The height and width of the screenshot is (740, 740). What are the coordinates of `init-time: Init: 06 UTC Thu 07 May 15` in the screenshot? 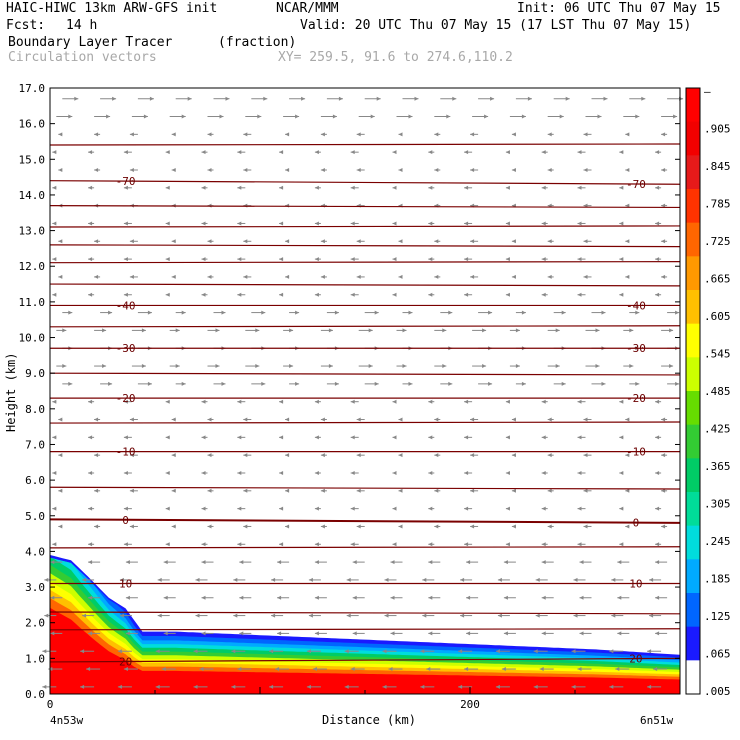 It's located at (619, 8).